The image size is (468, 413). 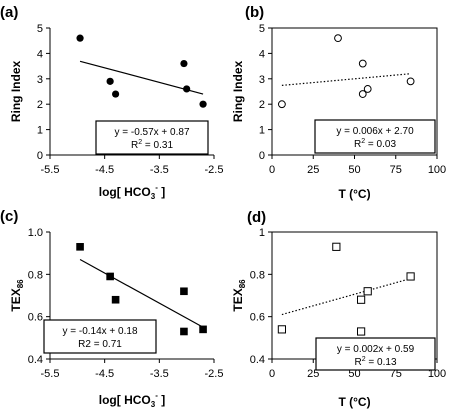 I want to click on trendline-equation: y = 0.006x + 2.70, so click(x=375, y=131).